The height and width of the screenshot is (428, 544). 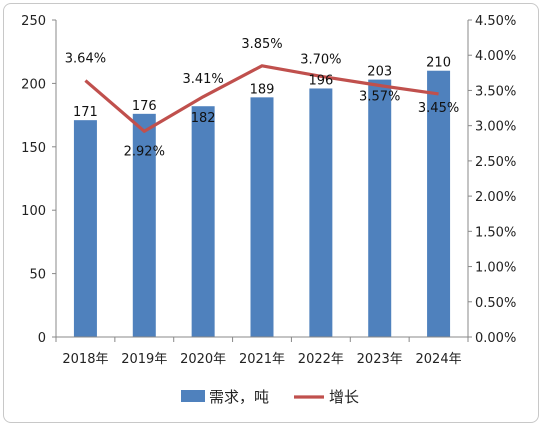 What do you see at coordinates (85, 112) in the screenshot?
I see `bar-data-label: 171` at bounding box center [85, 112].